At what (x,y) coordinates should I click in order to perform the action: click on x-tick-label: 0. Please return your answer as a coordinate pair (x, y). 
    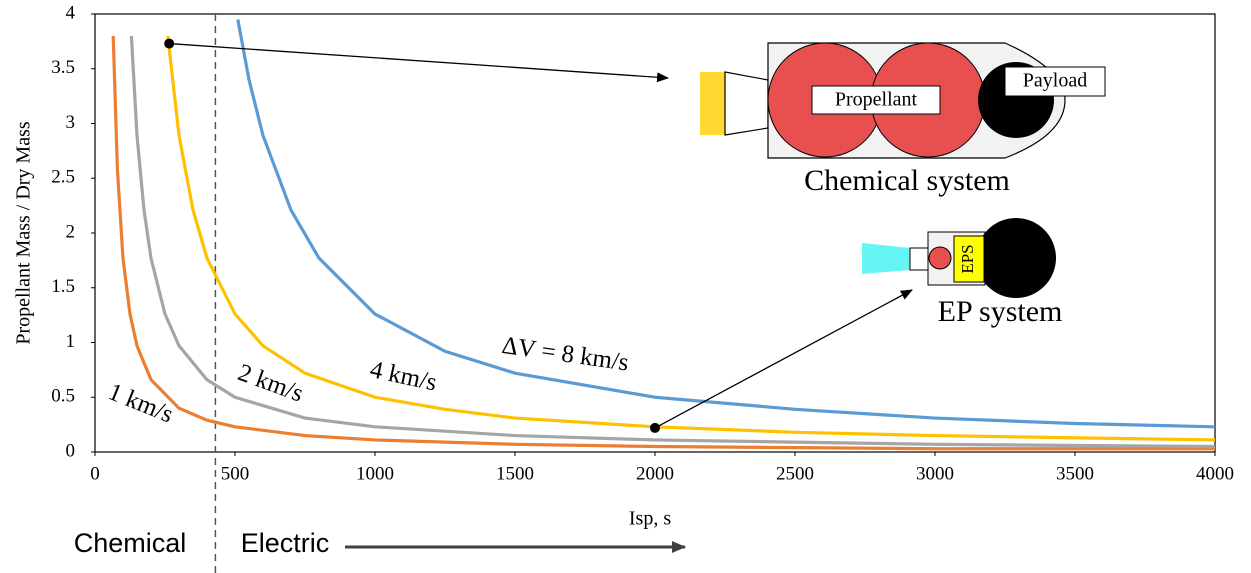
    Looking at the image, I should click on (95, 473).